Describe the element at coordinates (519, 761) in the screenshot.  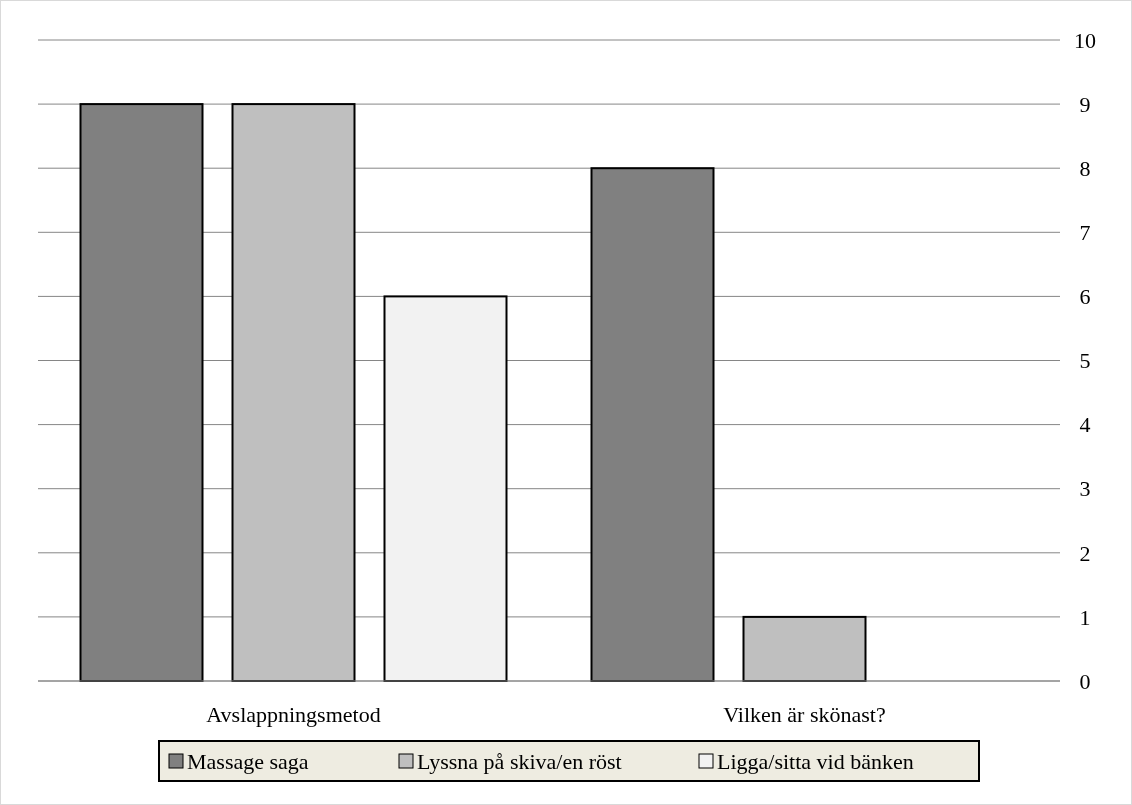
I see `legend-label: Lyssna på skiva/en röst` at that location.